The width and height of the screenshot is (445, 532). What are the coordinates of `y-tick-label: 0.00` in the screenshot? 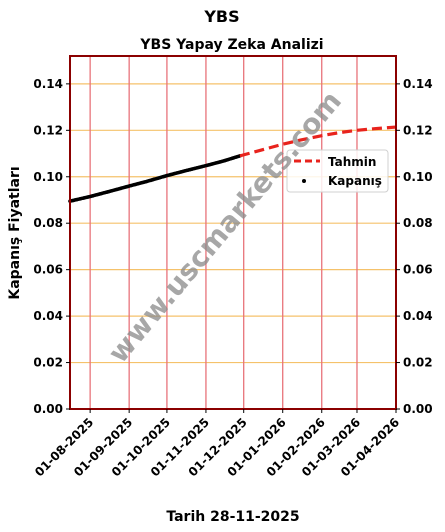 It's located at (48, 409).